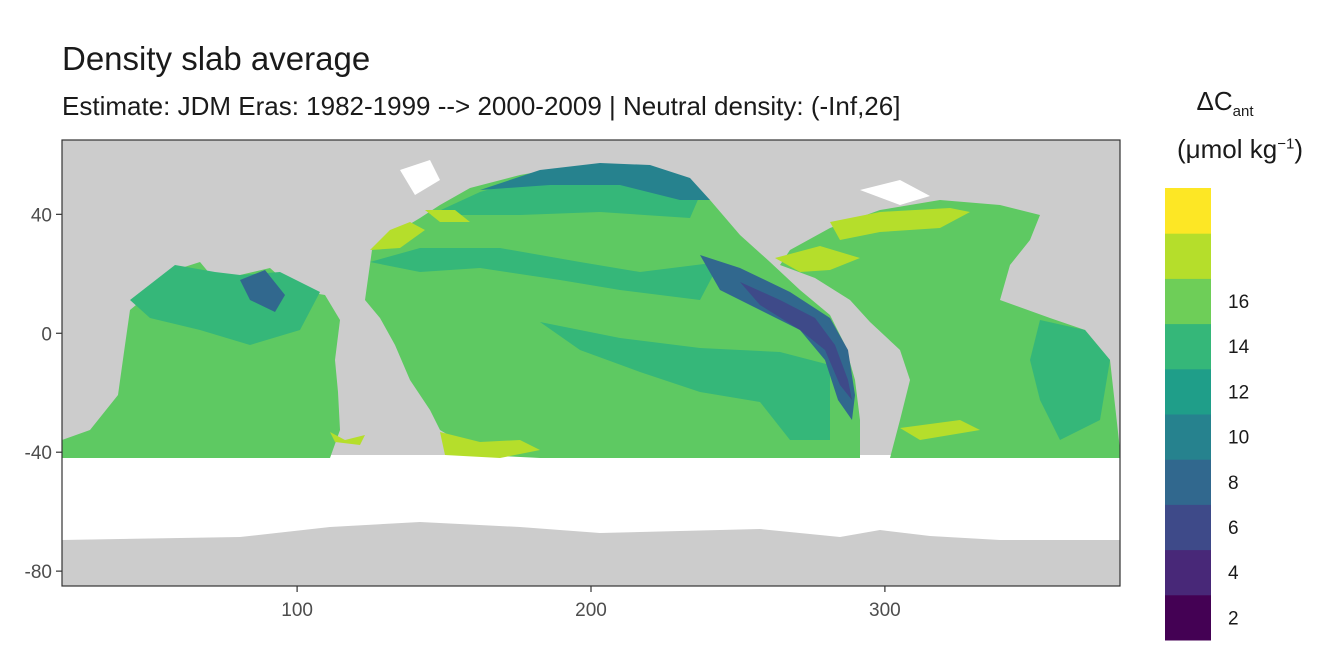  I want to click on map-title: Density slab average, so click(216, 58).